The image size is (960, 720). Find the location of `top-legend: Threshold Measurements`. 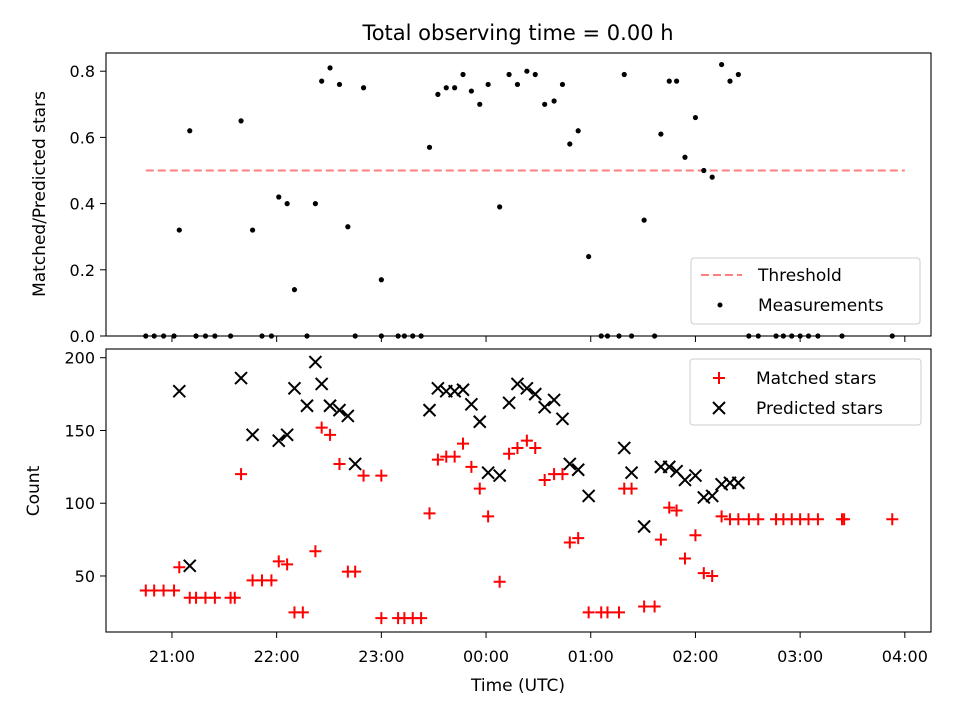

top-legend: Threshold Measurements is located at coordinates (805, 291).